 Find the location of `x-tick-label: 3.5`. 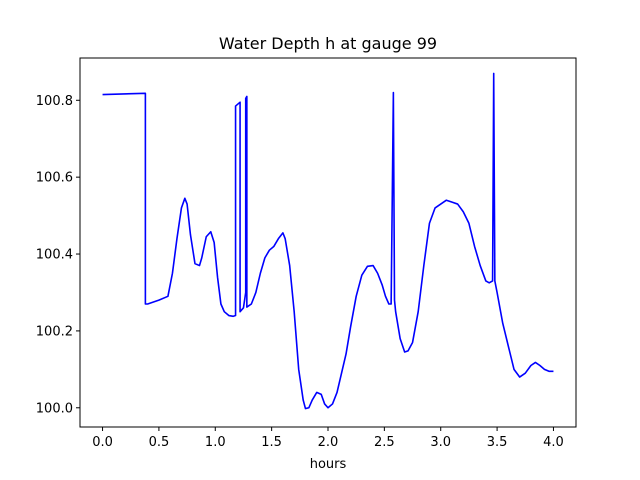

x-tick-label: 3.5 is located at coordinates (497, 442).